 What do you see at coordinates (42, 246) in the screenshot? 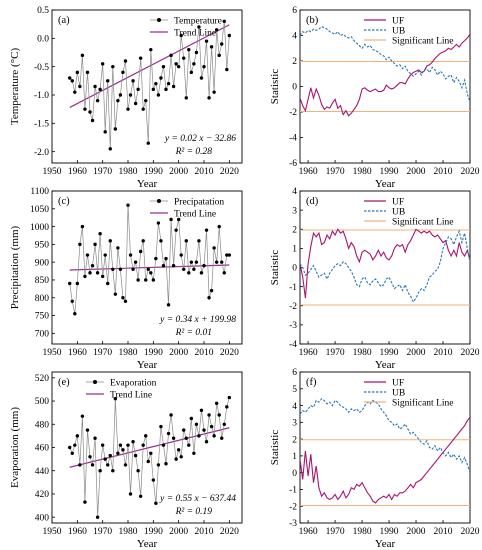
I see `y-tick-label: 950` at bounding box center [42, 246].